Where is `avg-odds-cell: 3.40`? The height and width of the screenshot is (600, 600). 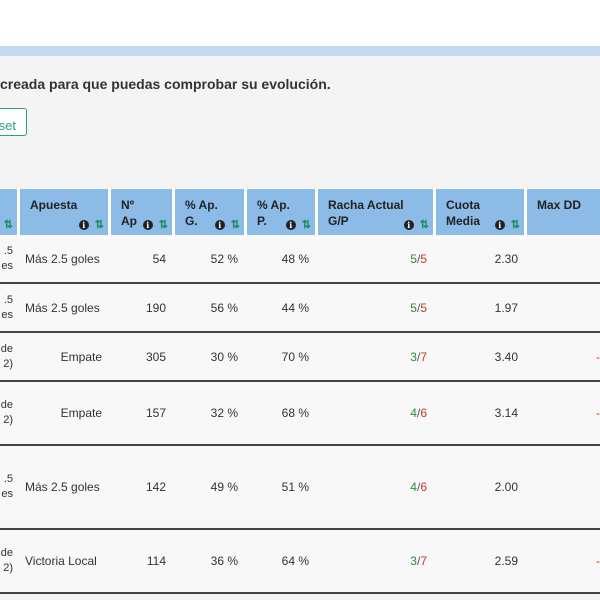
avg-odds-cell: 3.40 is located at coordinates (478, 357).